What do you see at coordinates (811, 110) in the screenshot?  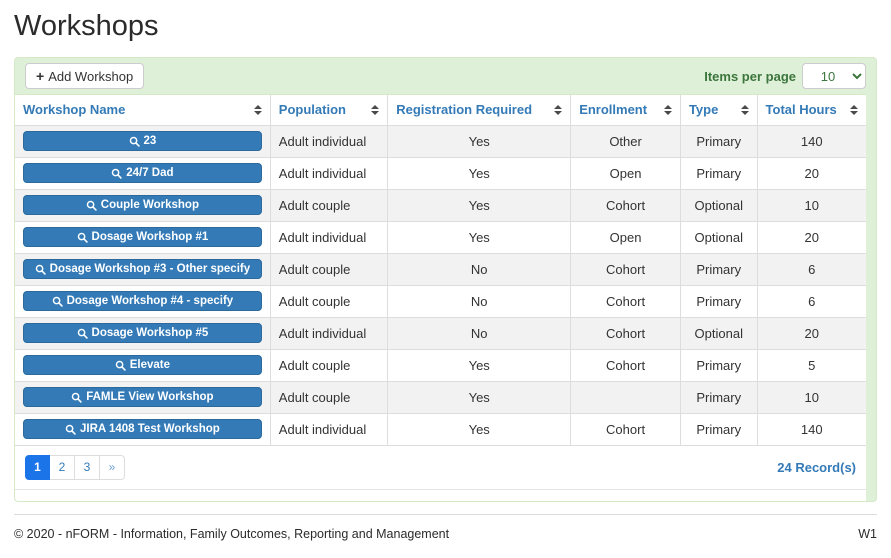 I see `column-header-total-hours: Total Hours` at bounding box center [811, 110].